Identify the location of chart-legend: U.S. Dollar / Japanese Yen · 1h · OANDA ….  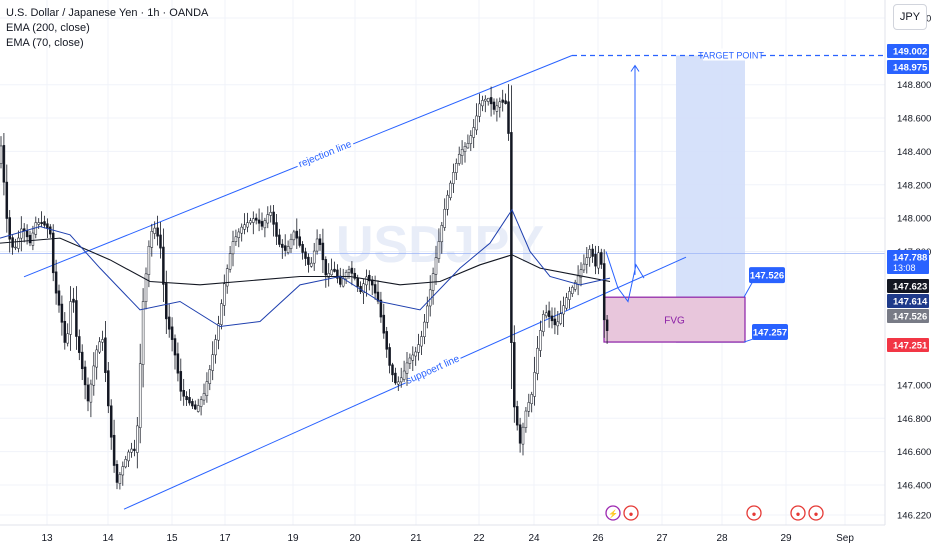
(107, 28).